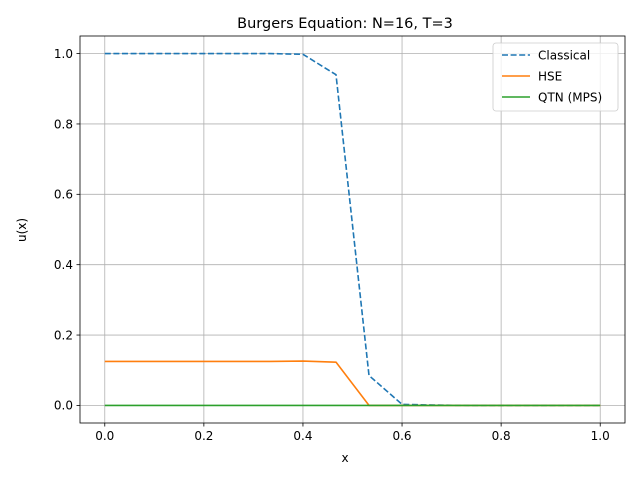 The height and width of the screenshot is (480, 640). What do you see at coordinates (564, 55) in the screenshot?
I see `legend-label-0: Classical` at bounding box center [564, 55].